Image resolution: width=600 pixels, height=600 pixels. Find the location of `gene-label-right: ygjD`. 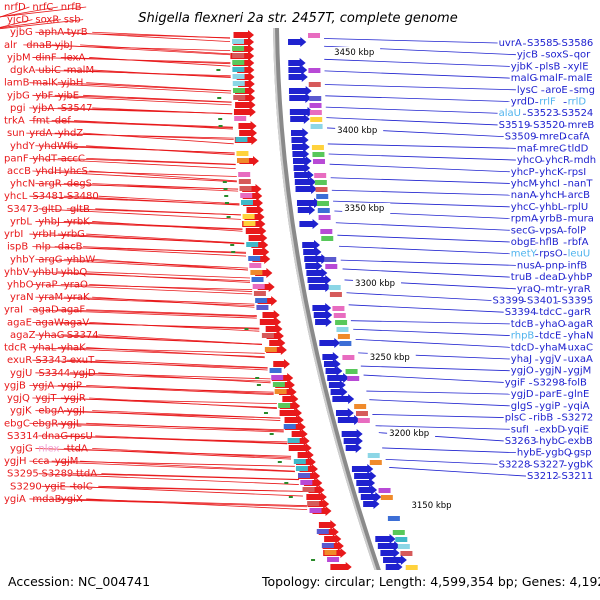

gene-label-right: ygjD is located at coordinates (522, 394).